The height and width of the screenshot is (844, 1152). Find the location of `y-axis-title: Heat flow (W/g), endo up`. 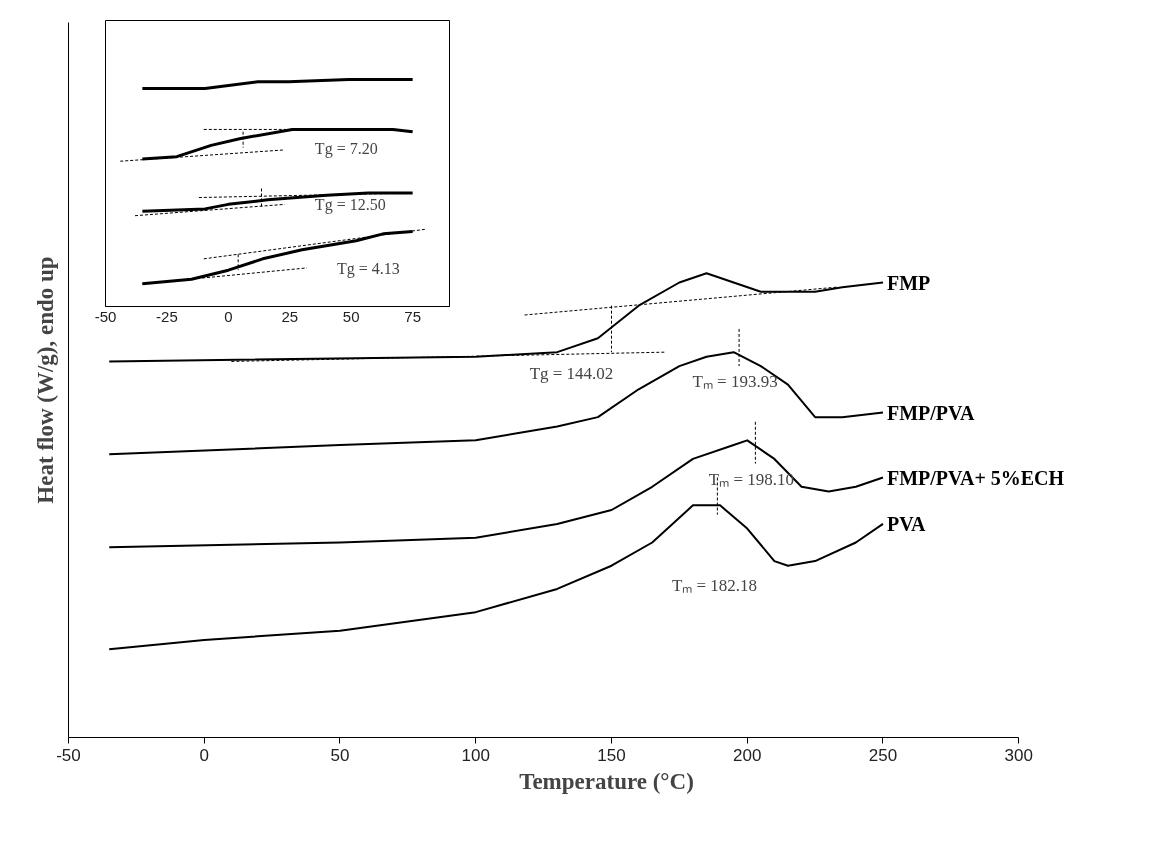

y-axis-title: Heat flow (W/g), endo up is located at coordinates (45, 380).